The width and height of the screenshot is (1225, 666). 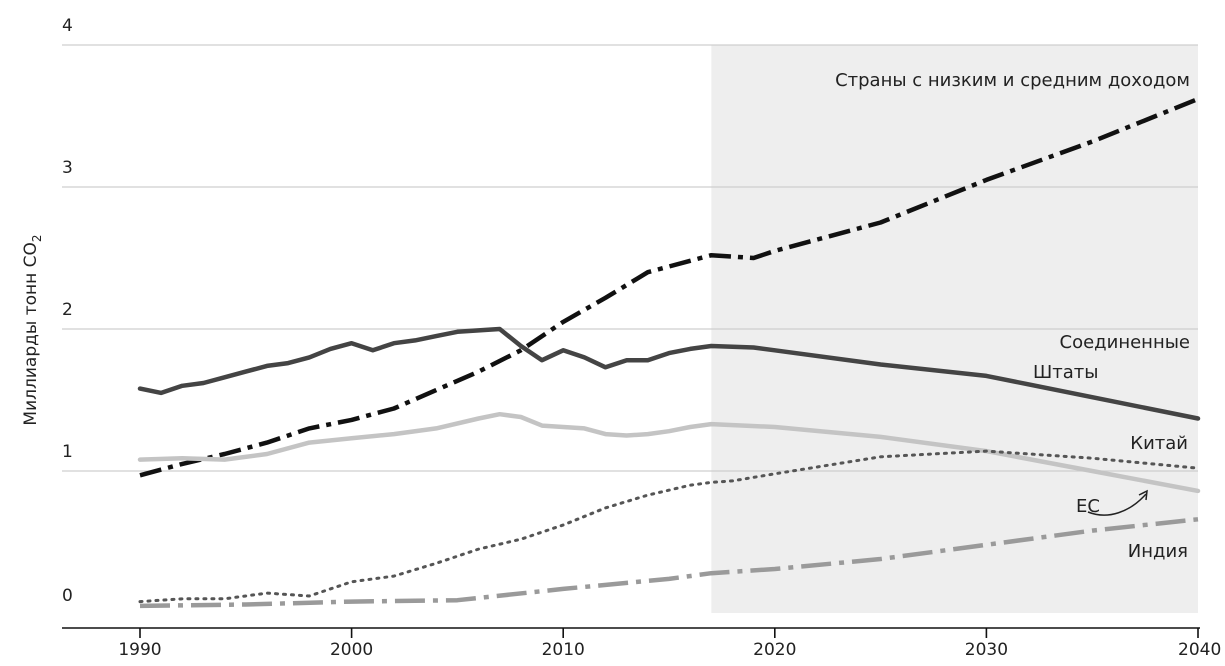 I want to click on x-tick-label: 2040, so click(x=1199, y=650).